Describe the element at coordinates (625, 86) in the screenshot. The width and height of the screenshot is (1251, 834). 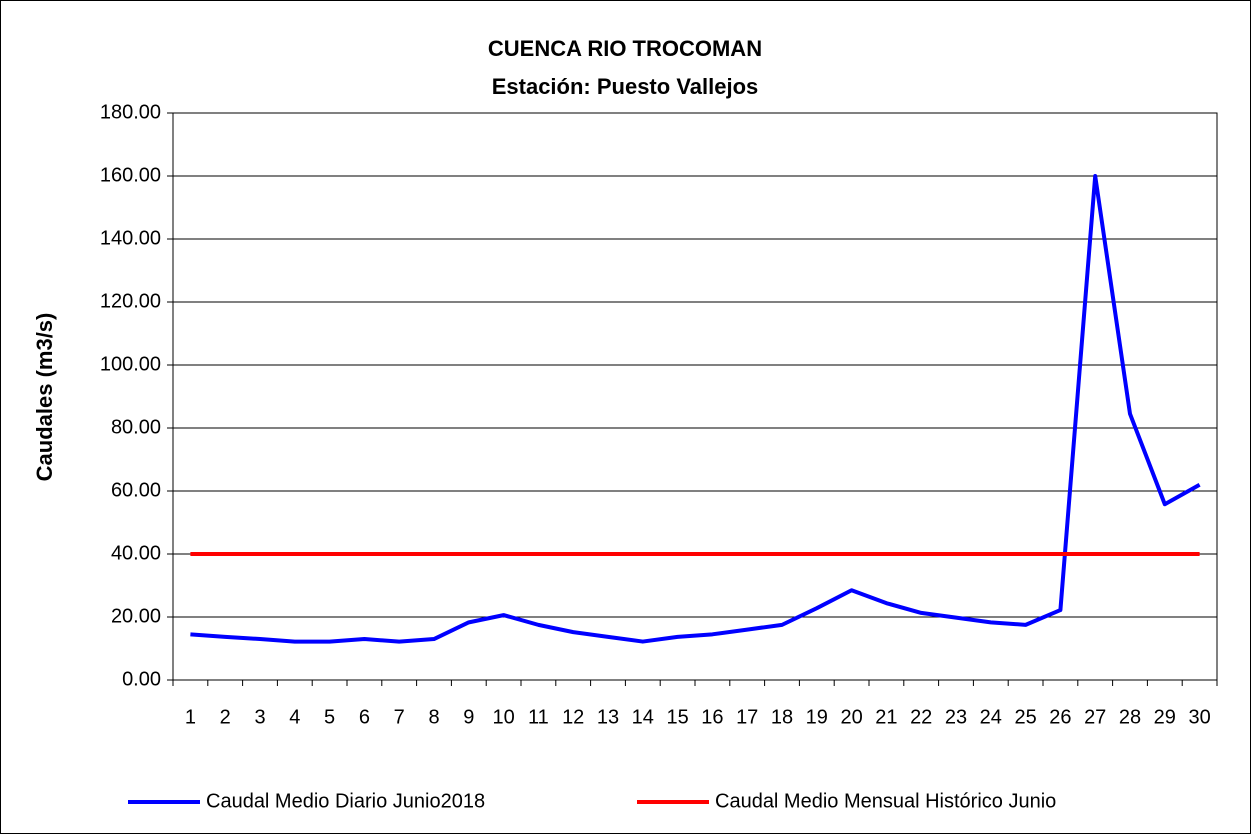
I see `chart-subtitle: Estación: Puesto Vallejos` at that location.